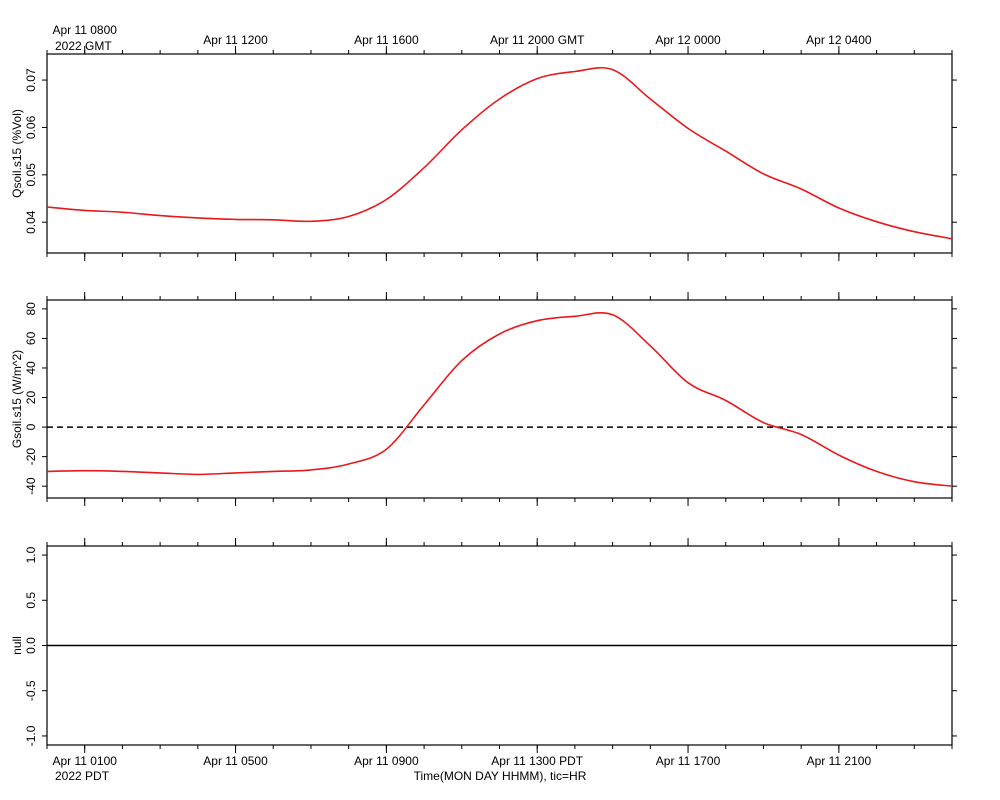 The width and height of the screenshot is (1000, 800). Describe the element at coordinates (31, 457) in the screenshot. I see `y-tick-label: -20` at that location.